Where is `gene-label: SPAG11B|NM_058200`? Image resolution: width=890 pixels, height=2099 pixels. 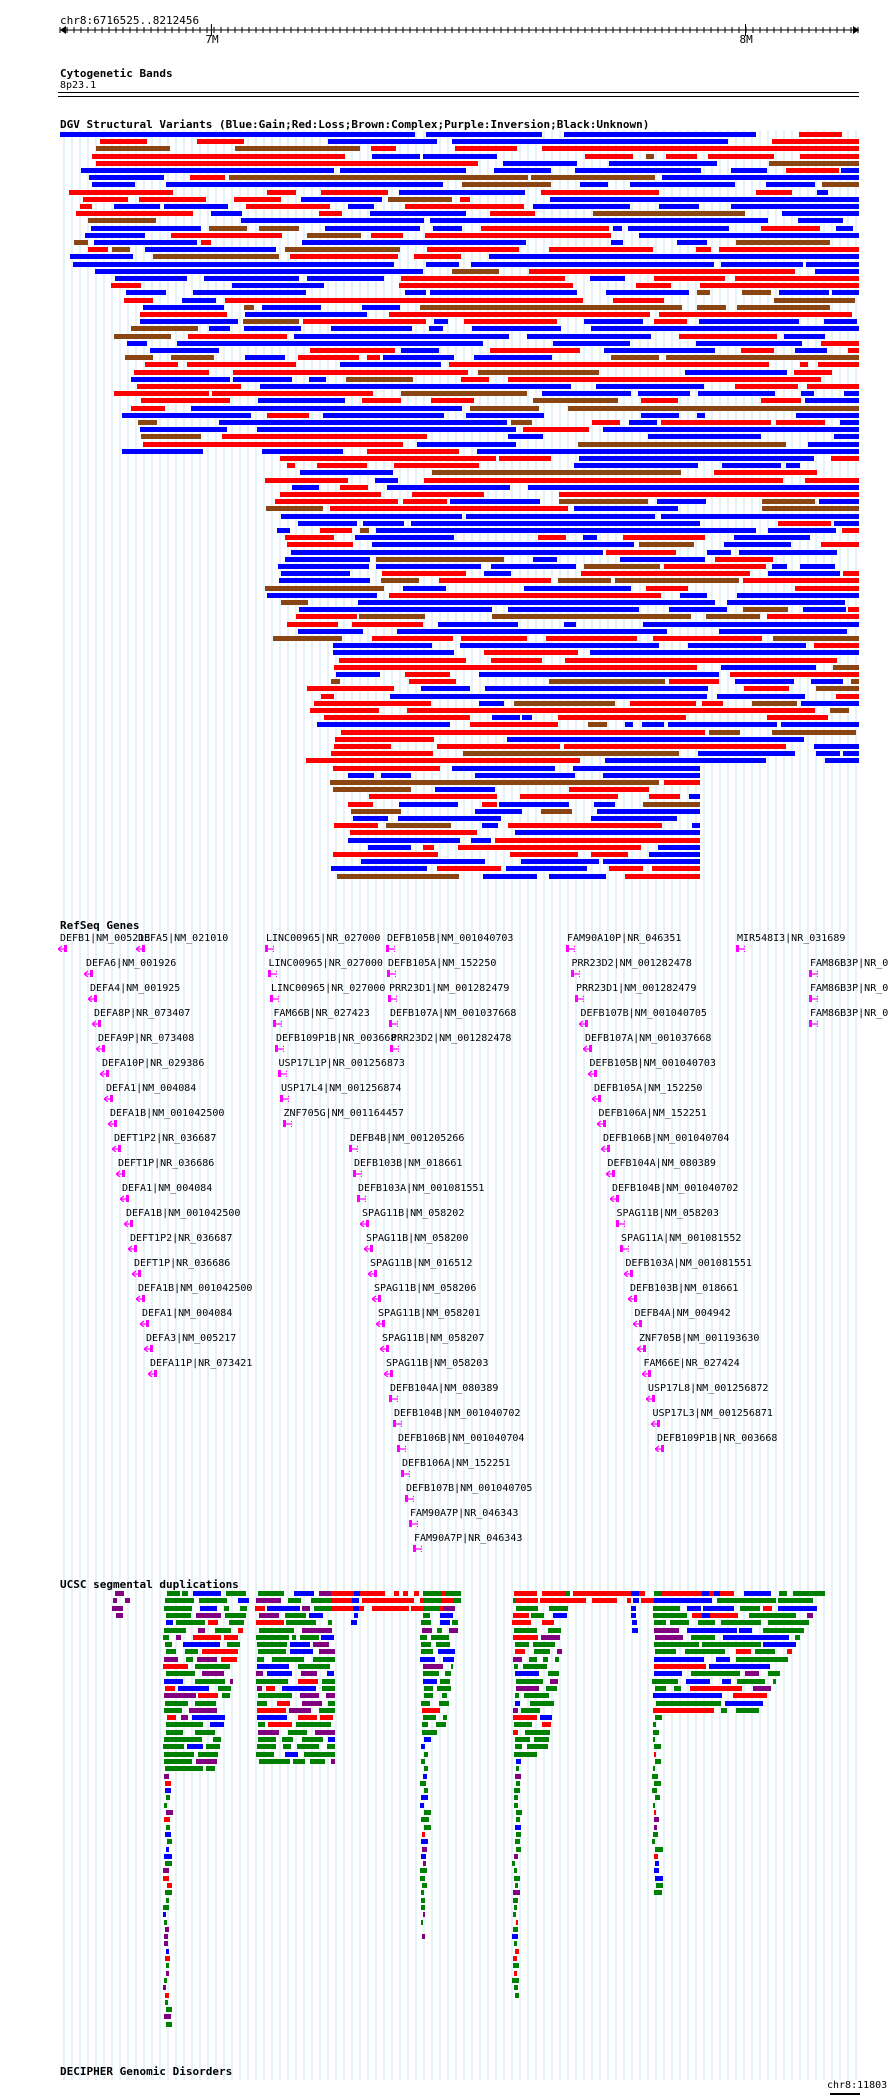 gene-label: SPAG11B|NM_058200 is located at coordinates (417, 1238).